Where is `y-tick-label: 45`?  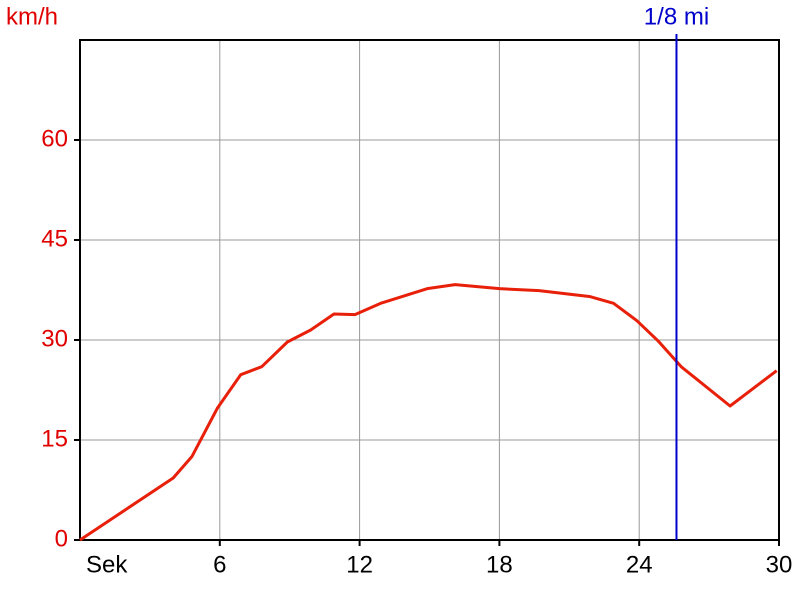
y-tick-label: 45 is located at coordinates (54, 238).